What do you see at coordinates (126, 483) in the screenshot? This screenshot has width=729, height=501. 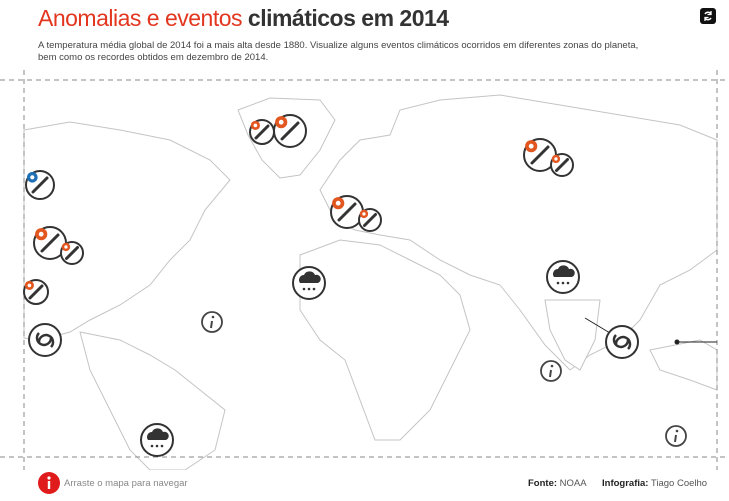 I see `hint: Arraste o mapa para navegar` at bounding box center [126, 483].